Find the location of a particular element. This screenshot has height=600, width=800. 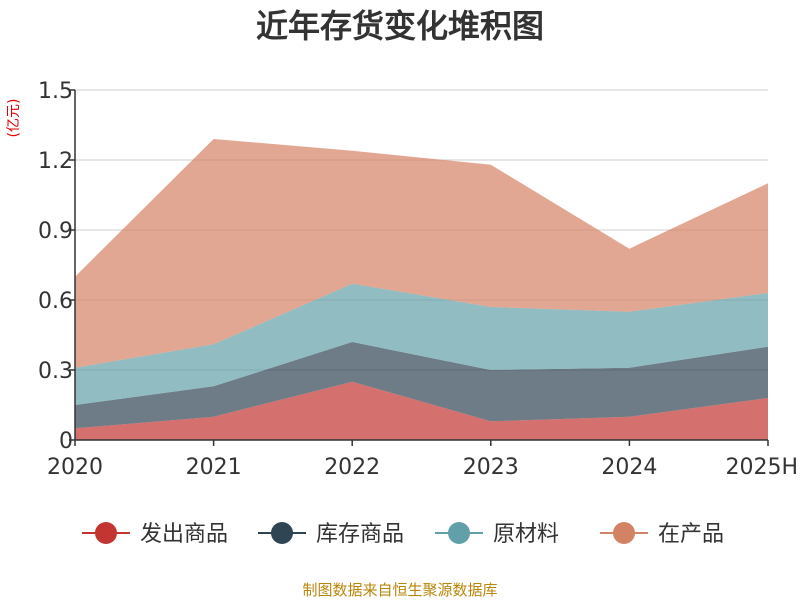

x-tick-label: 2021 is located at coordinates (214, 467).